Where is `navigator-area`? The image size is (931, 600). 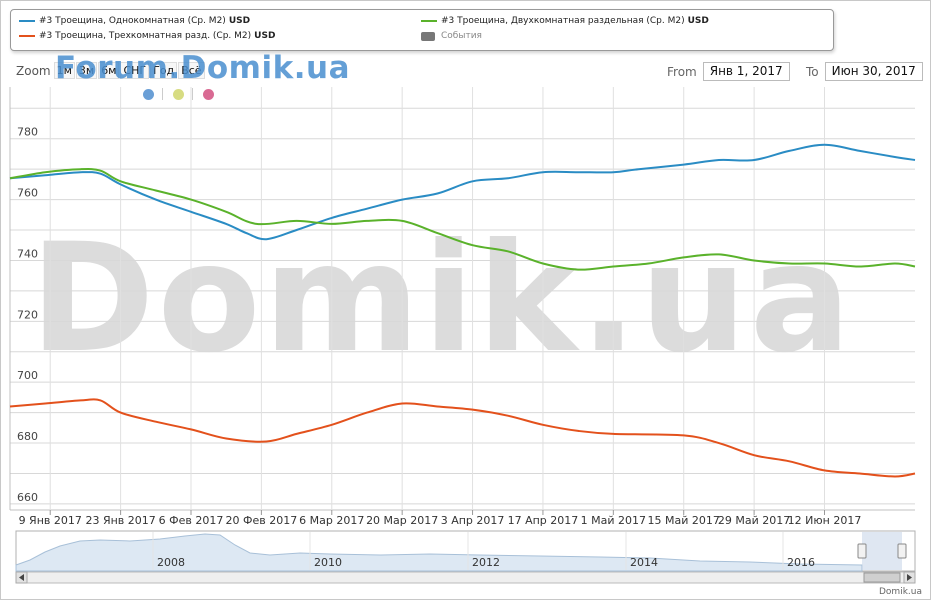
navigator-area is located at coordinates (439, 552).